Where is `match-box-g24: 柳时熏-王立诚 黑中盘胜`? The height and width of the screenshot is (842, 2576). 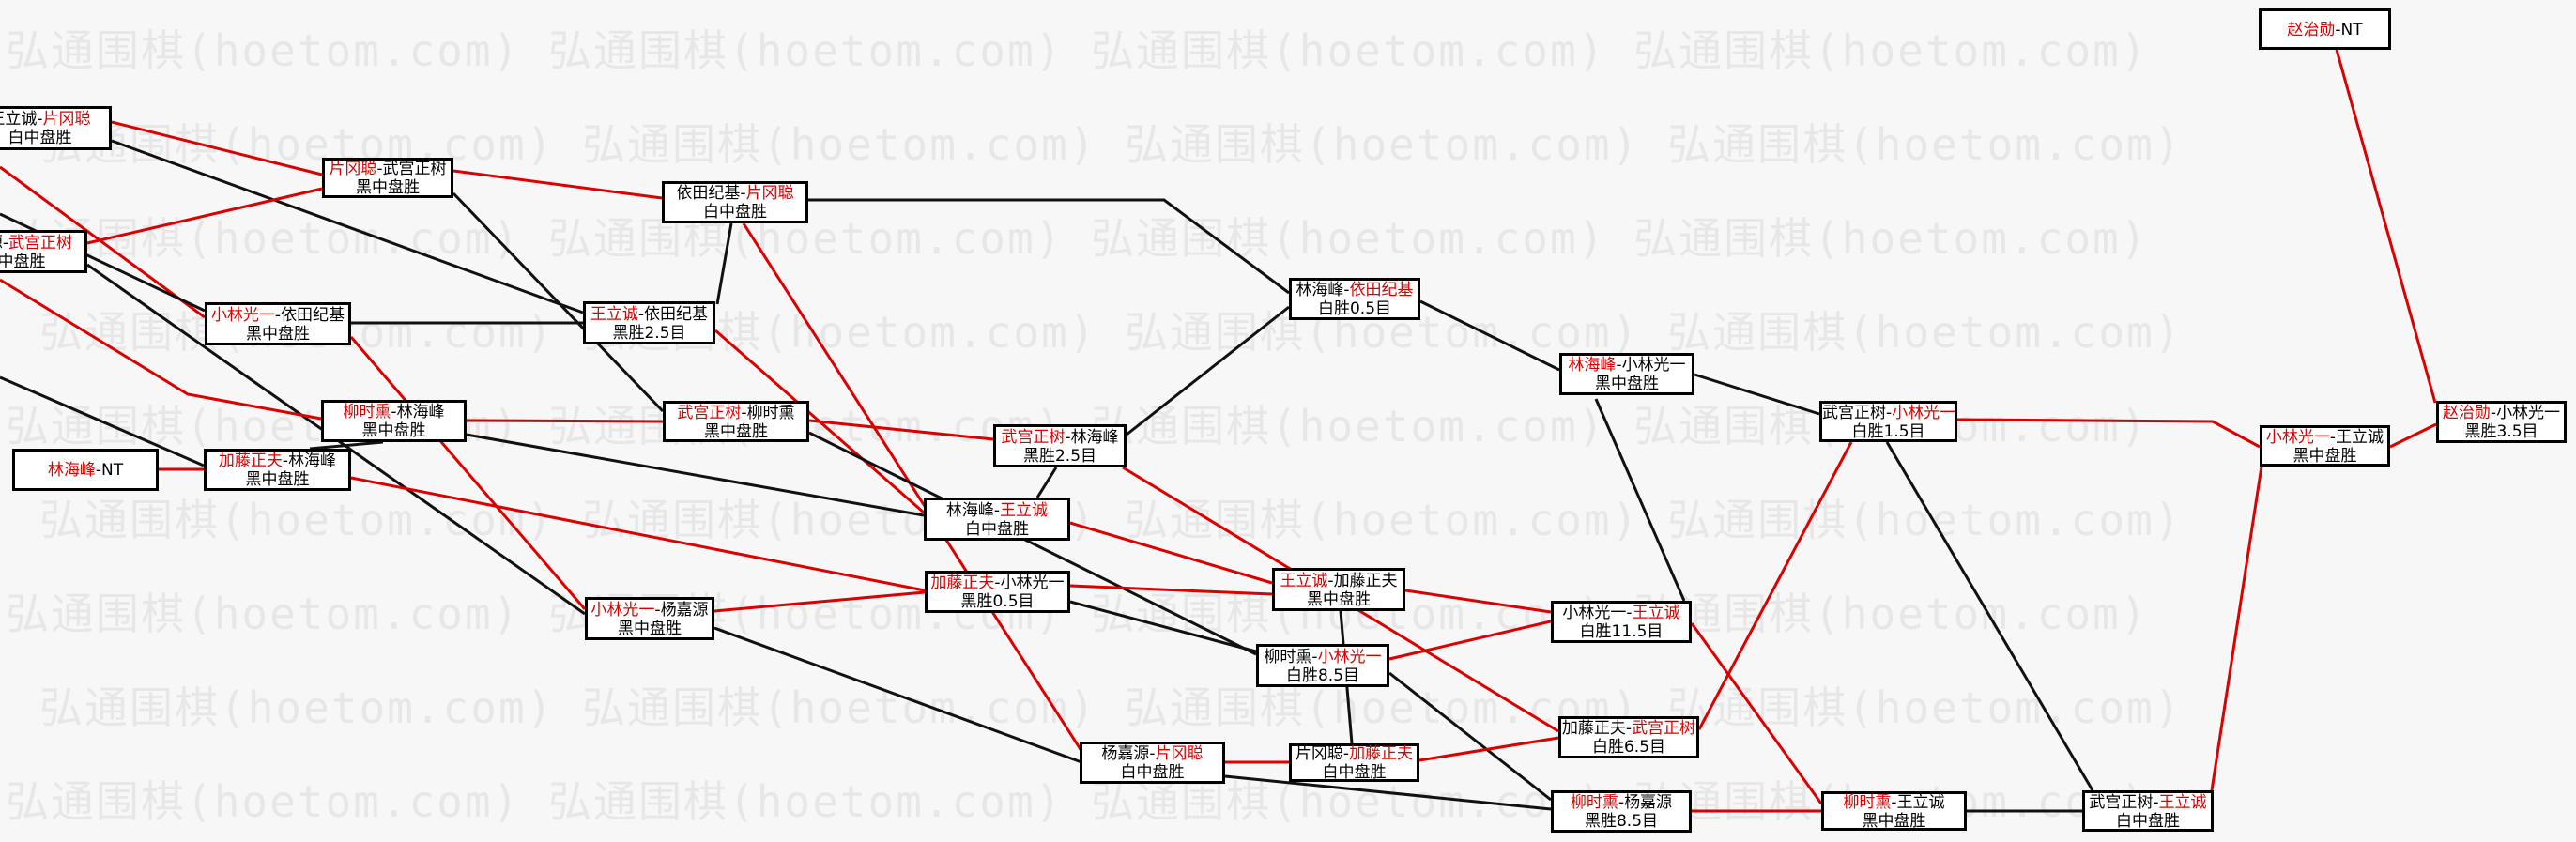 match-box-g24: 柳时熏-王立诚 黑中盘胜 is located at coordinates (1894, 811).